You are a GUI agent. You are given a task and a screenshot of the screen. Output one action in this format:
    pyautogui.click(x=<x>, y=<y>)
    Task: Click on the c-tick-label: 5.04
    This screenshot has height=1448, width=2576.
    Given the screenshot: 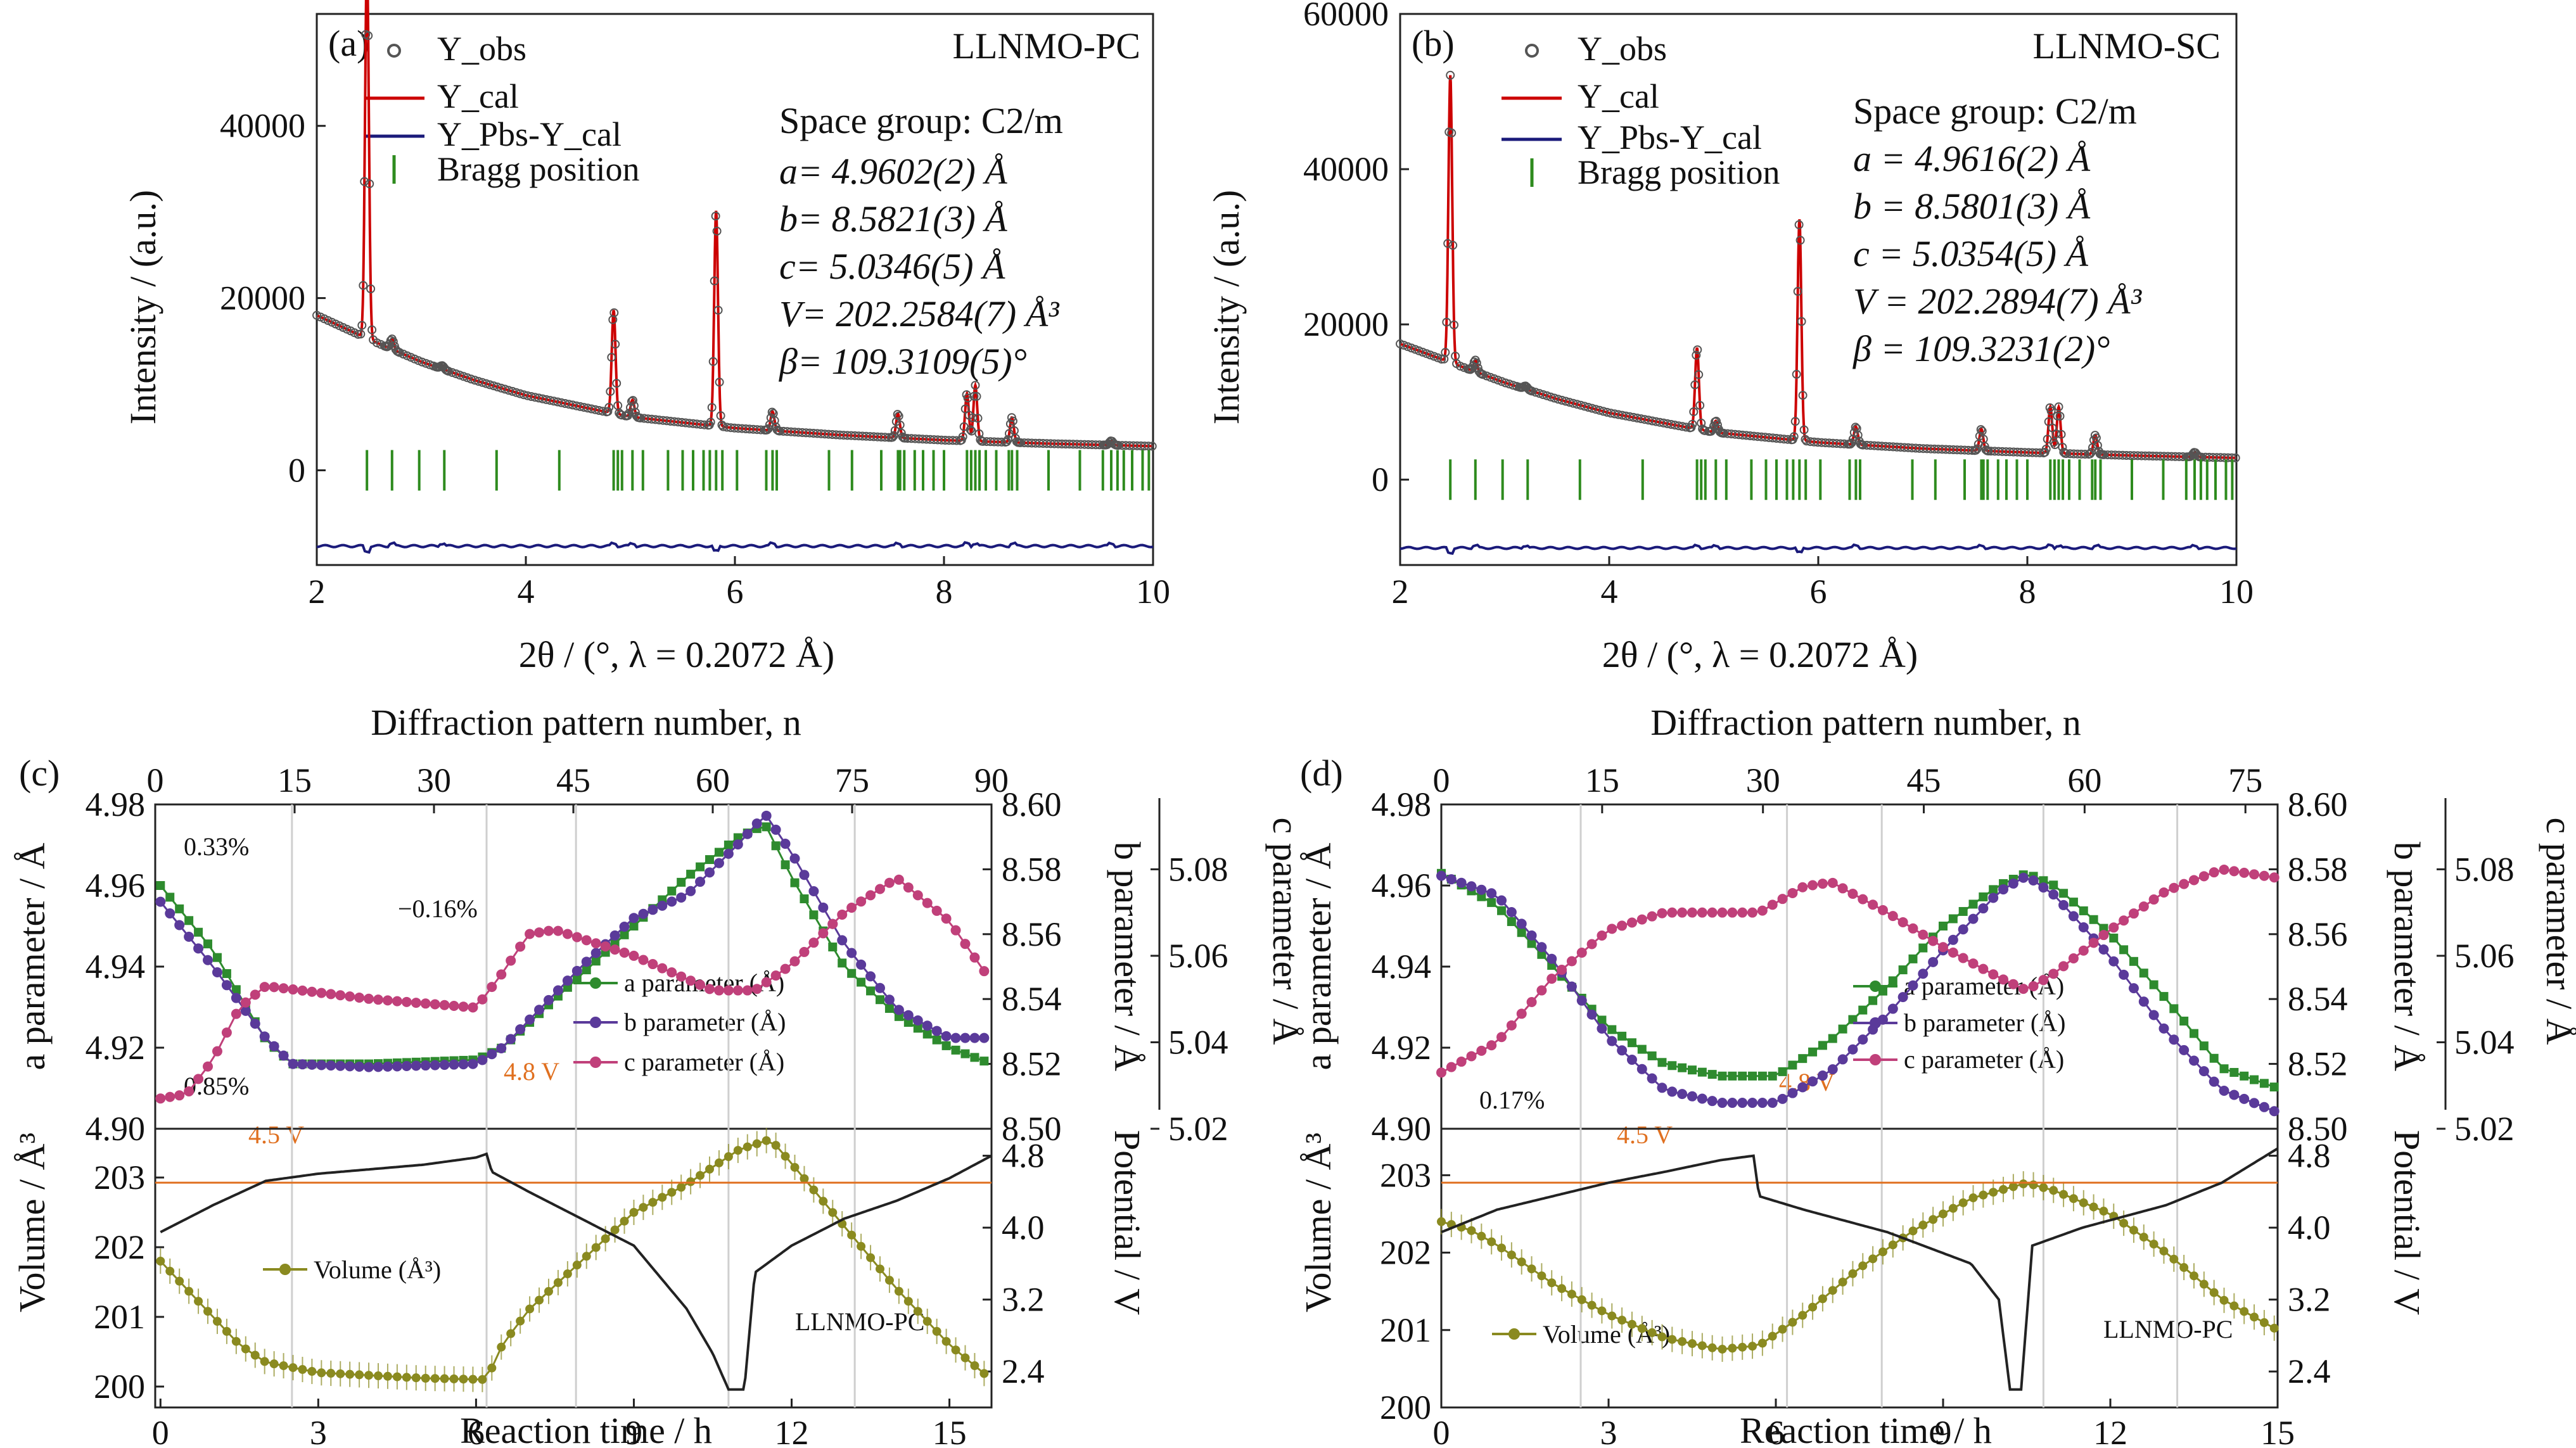 What is the action you would take?
    pyautogui.click(x=1198, y=1042)
    